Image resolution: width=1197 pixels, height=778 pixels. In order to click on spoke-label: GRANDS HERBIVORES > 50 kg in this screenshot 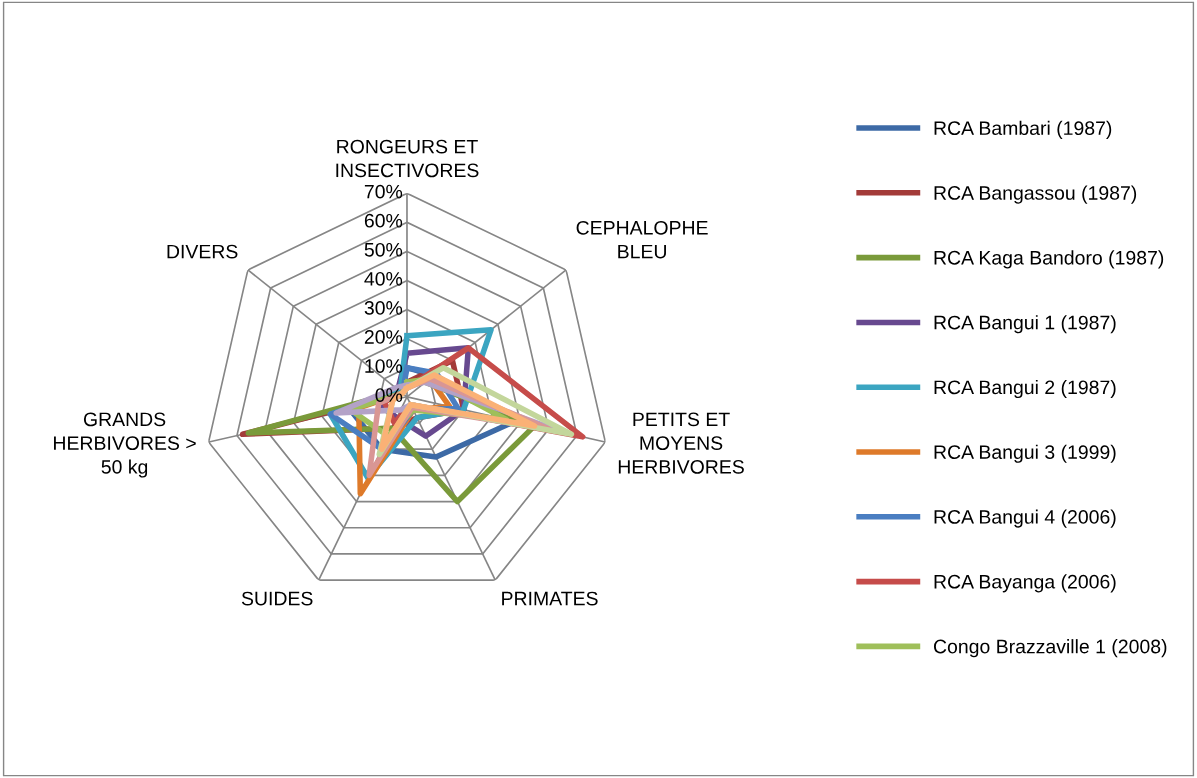, I will do `click(125, 445)`.